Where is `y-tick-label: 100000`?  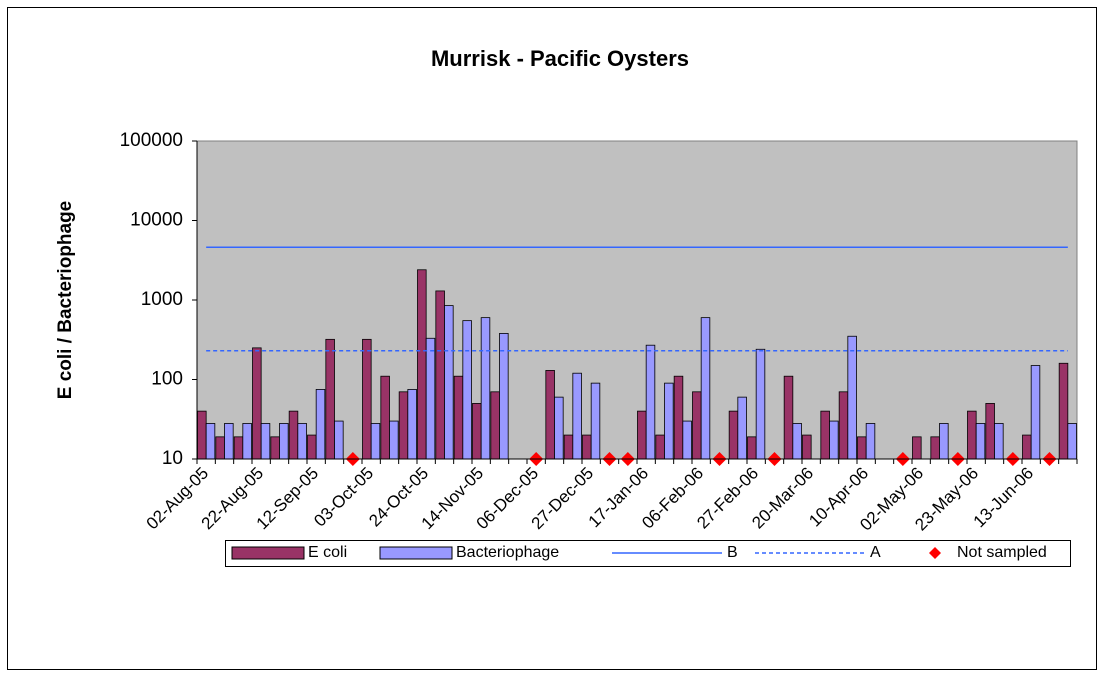
y-tick-label: 100000 is located at coordinates (151, 140).